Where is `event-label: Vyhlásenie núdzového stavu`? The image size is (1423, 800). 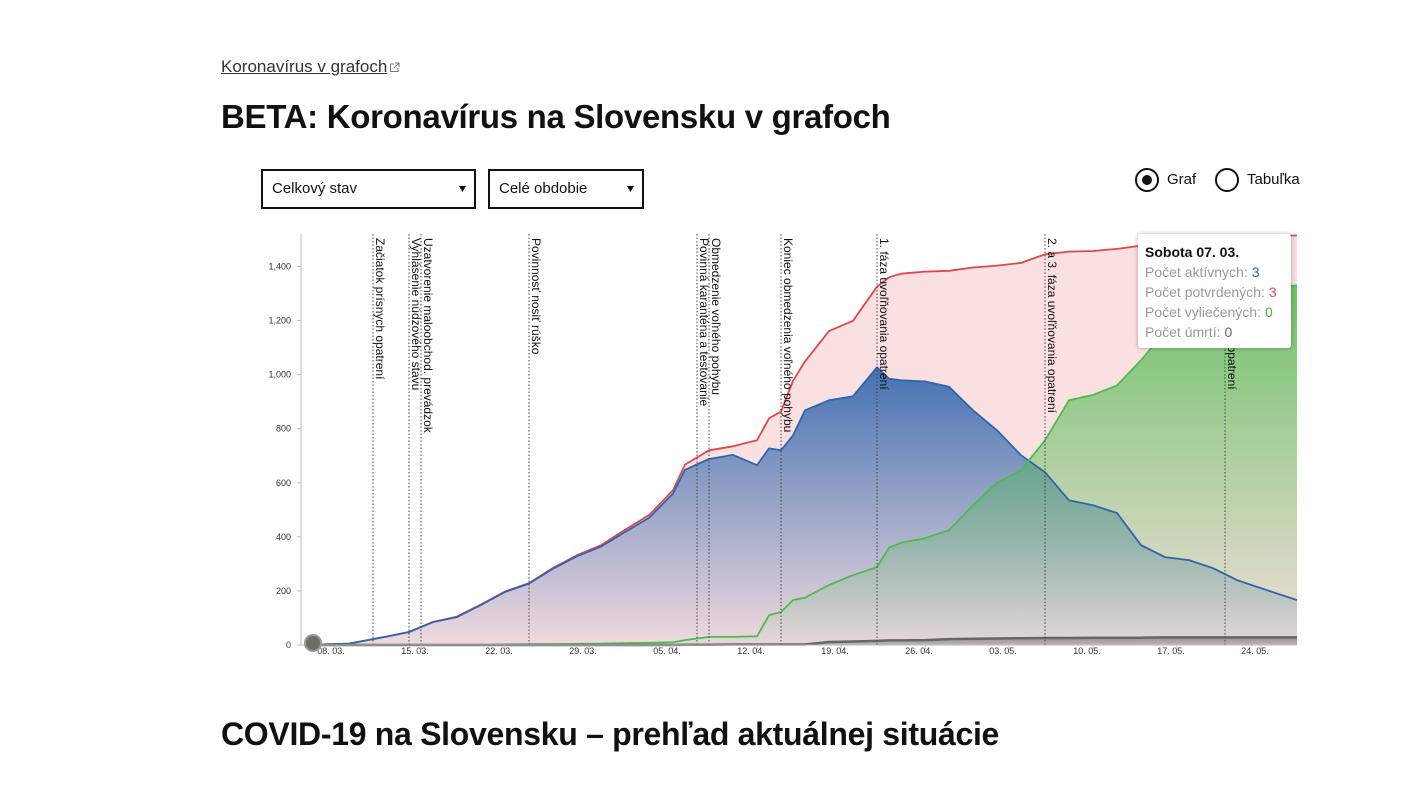
event-label: Vyhlásenie núdzového stavu is located at coordinates (416, 314).